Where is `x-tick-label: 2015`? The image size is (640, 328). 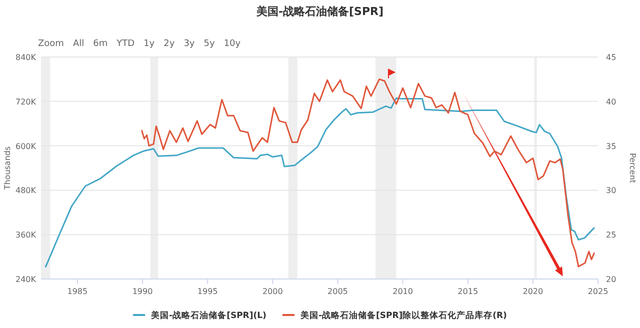 x-tick-label: 2015 is located at coordinates (468, 291).